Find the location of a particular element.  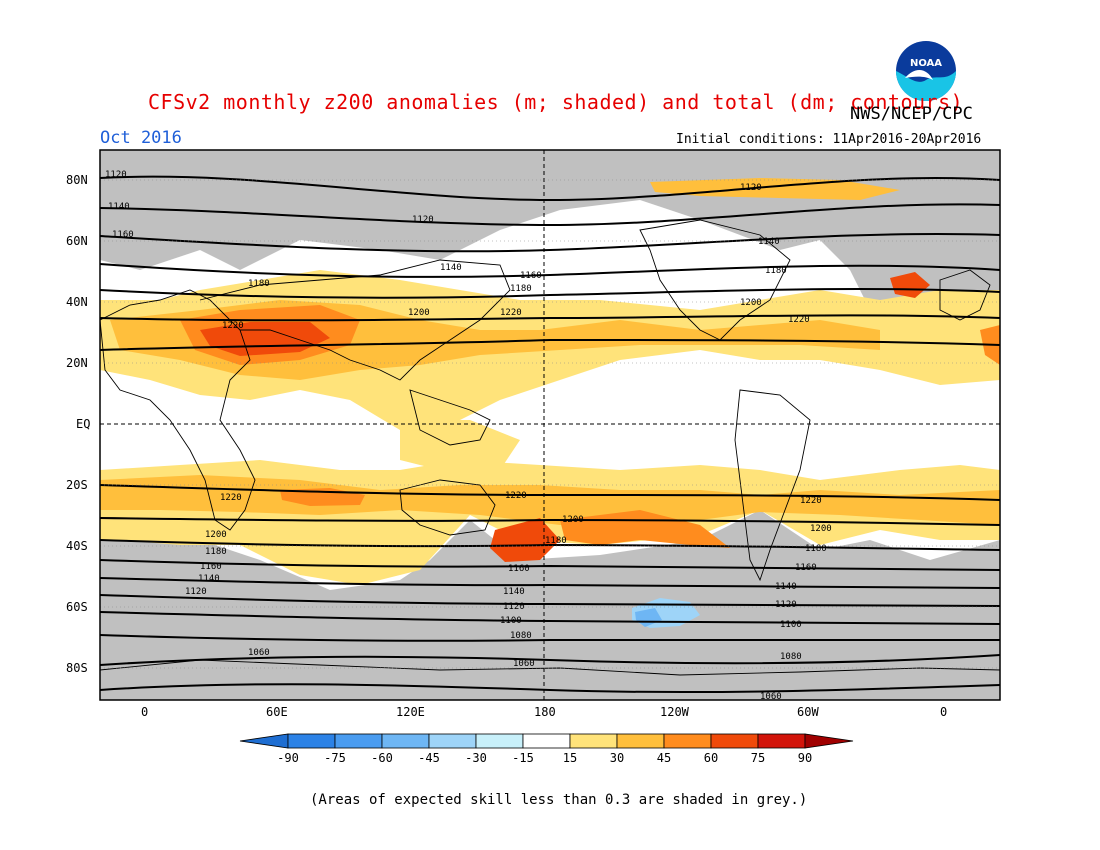

colorbar-tick-label: -75 is located at coordinates (335, 758).